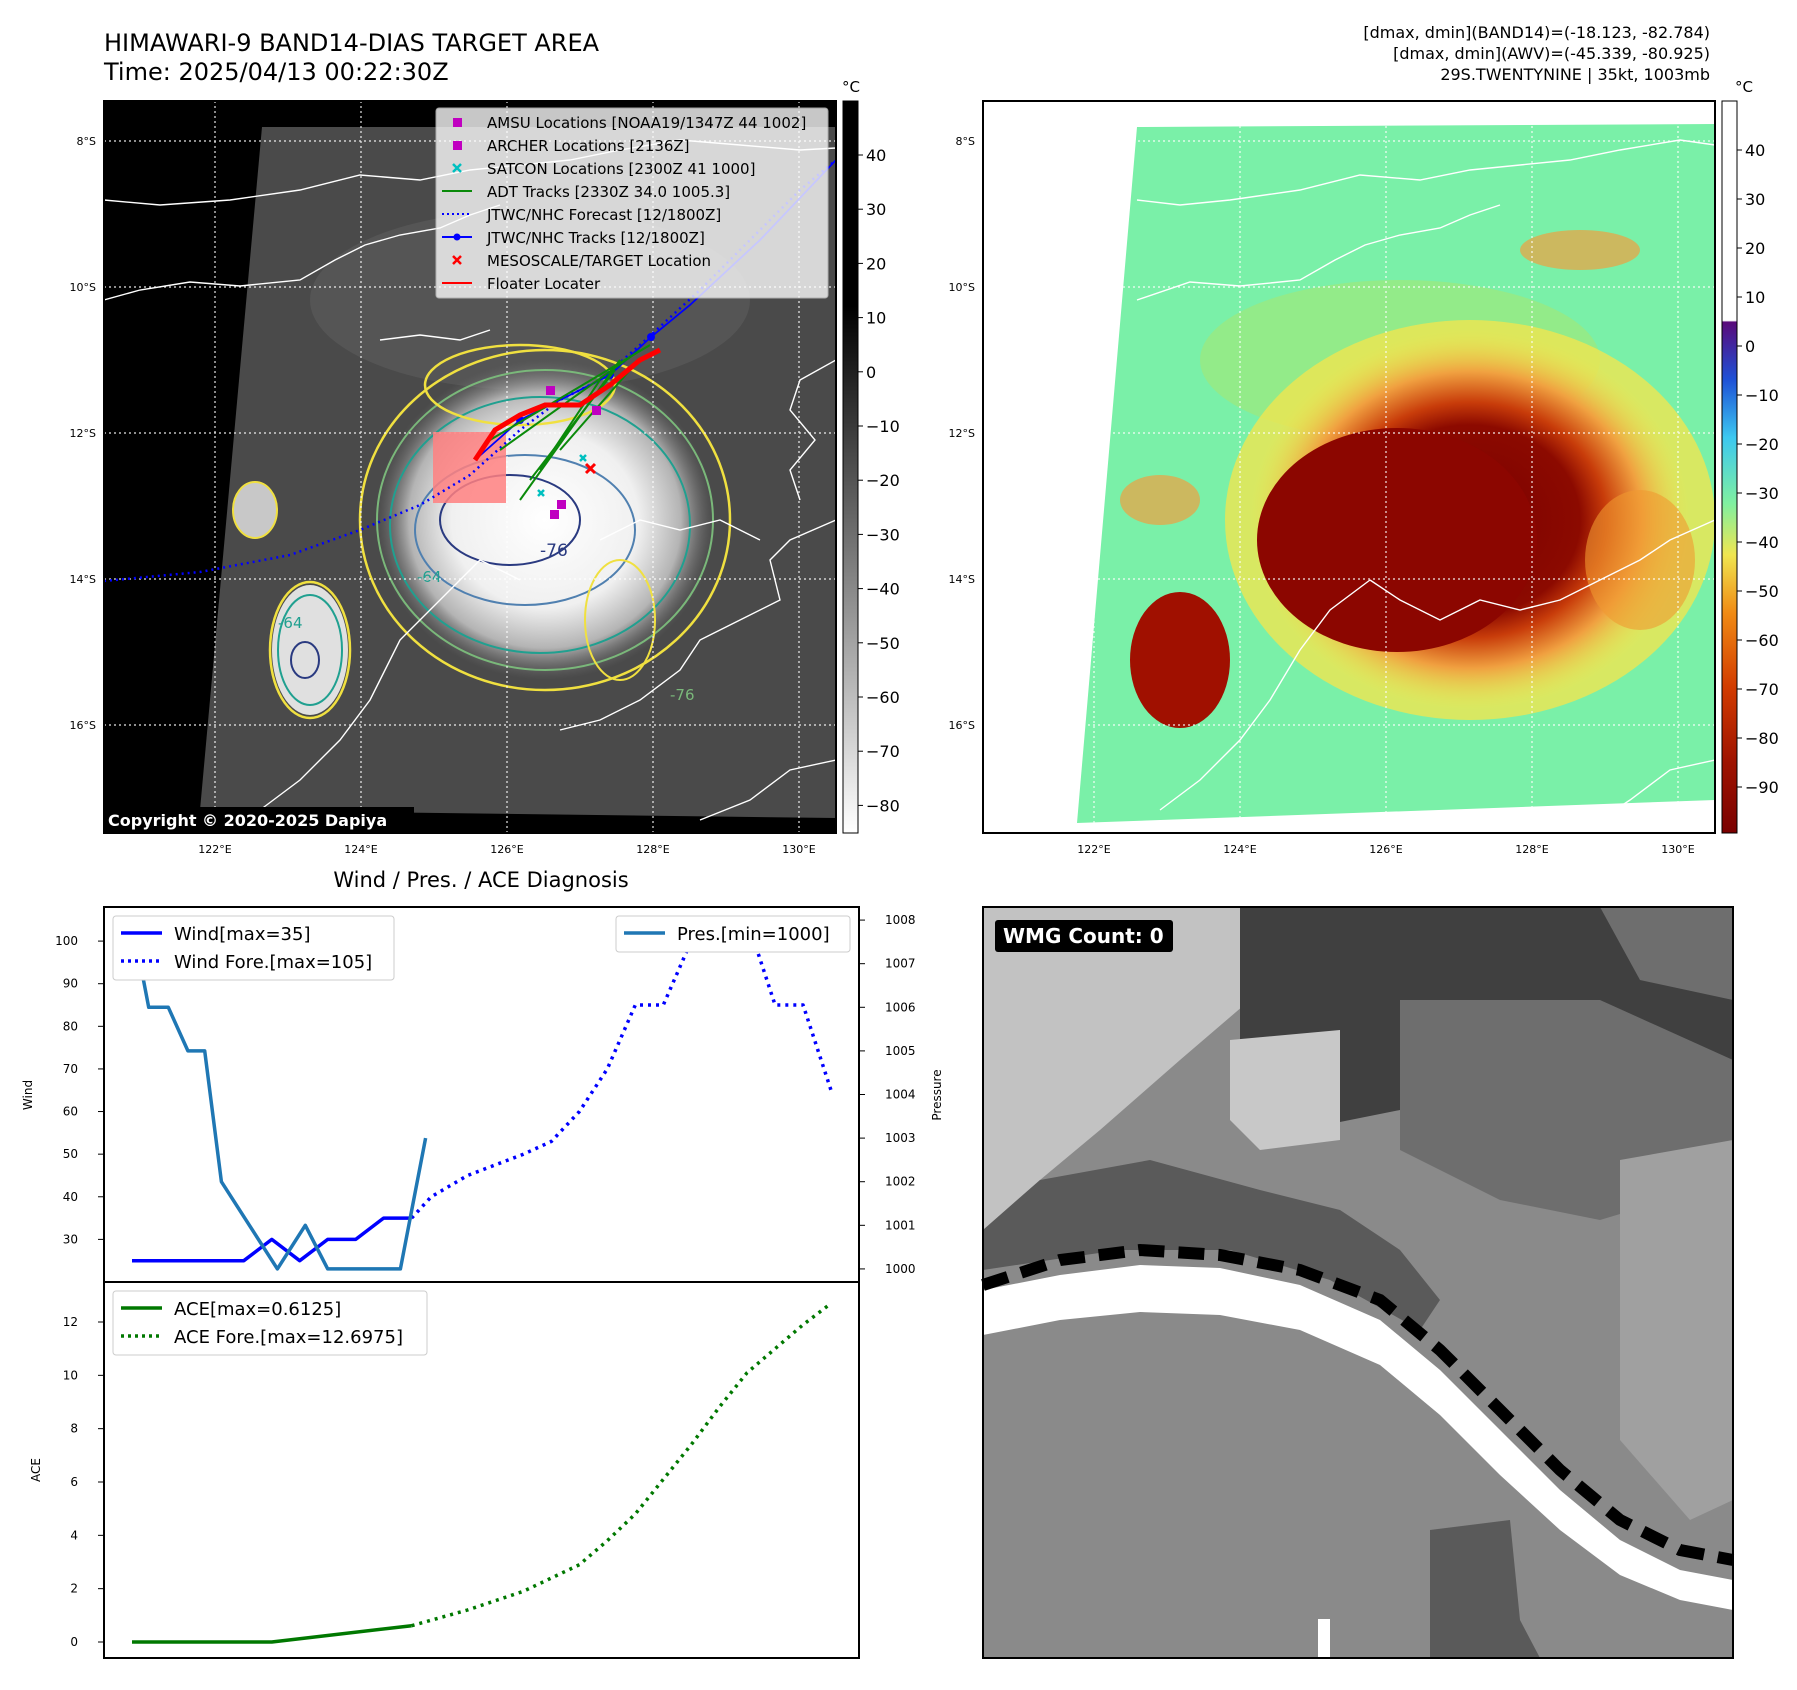 Image resolution: width=1797 pixels, height=1690 pixels. Describe the element at coordinates (590, 468) in the screenshot. I see `target-marker` at that location.